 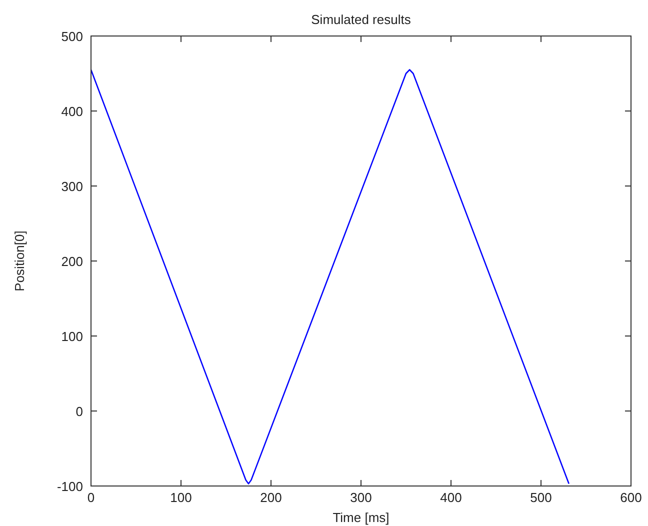 I want to click on y-tick-label: -100, so click(x=69, y=486).